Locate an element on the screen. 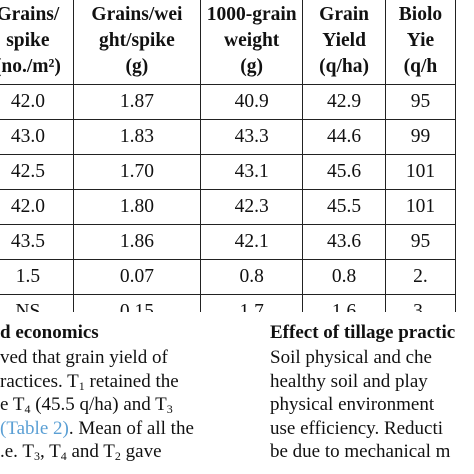  paragraph-line: be due to mechanical m is located at coordinates (360, 452).